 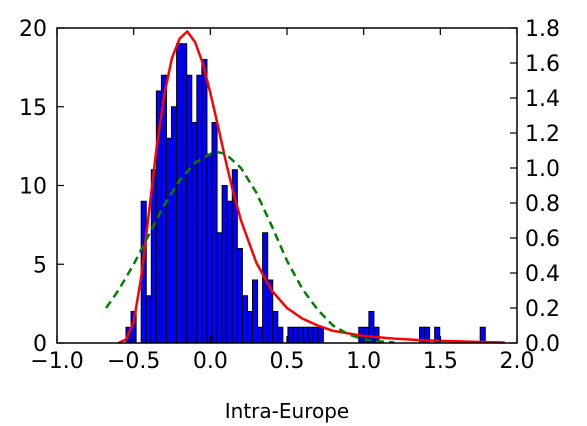 What do you see at coordinates (287, 361) in the screenshot?
I see `x-tick-label: 0.5` at bounding box center [287, 361].